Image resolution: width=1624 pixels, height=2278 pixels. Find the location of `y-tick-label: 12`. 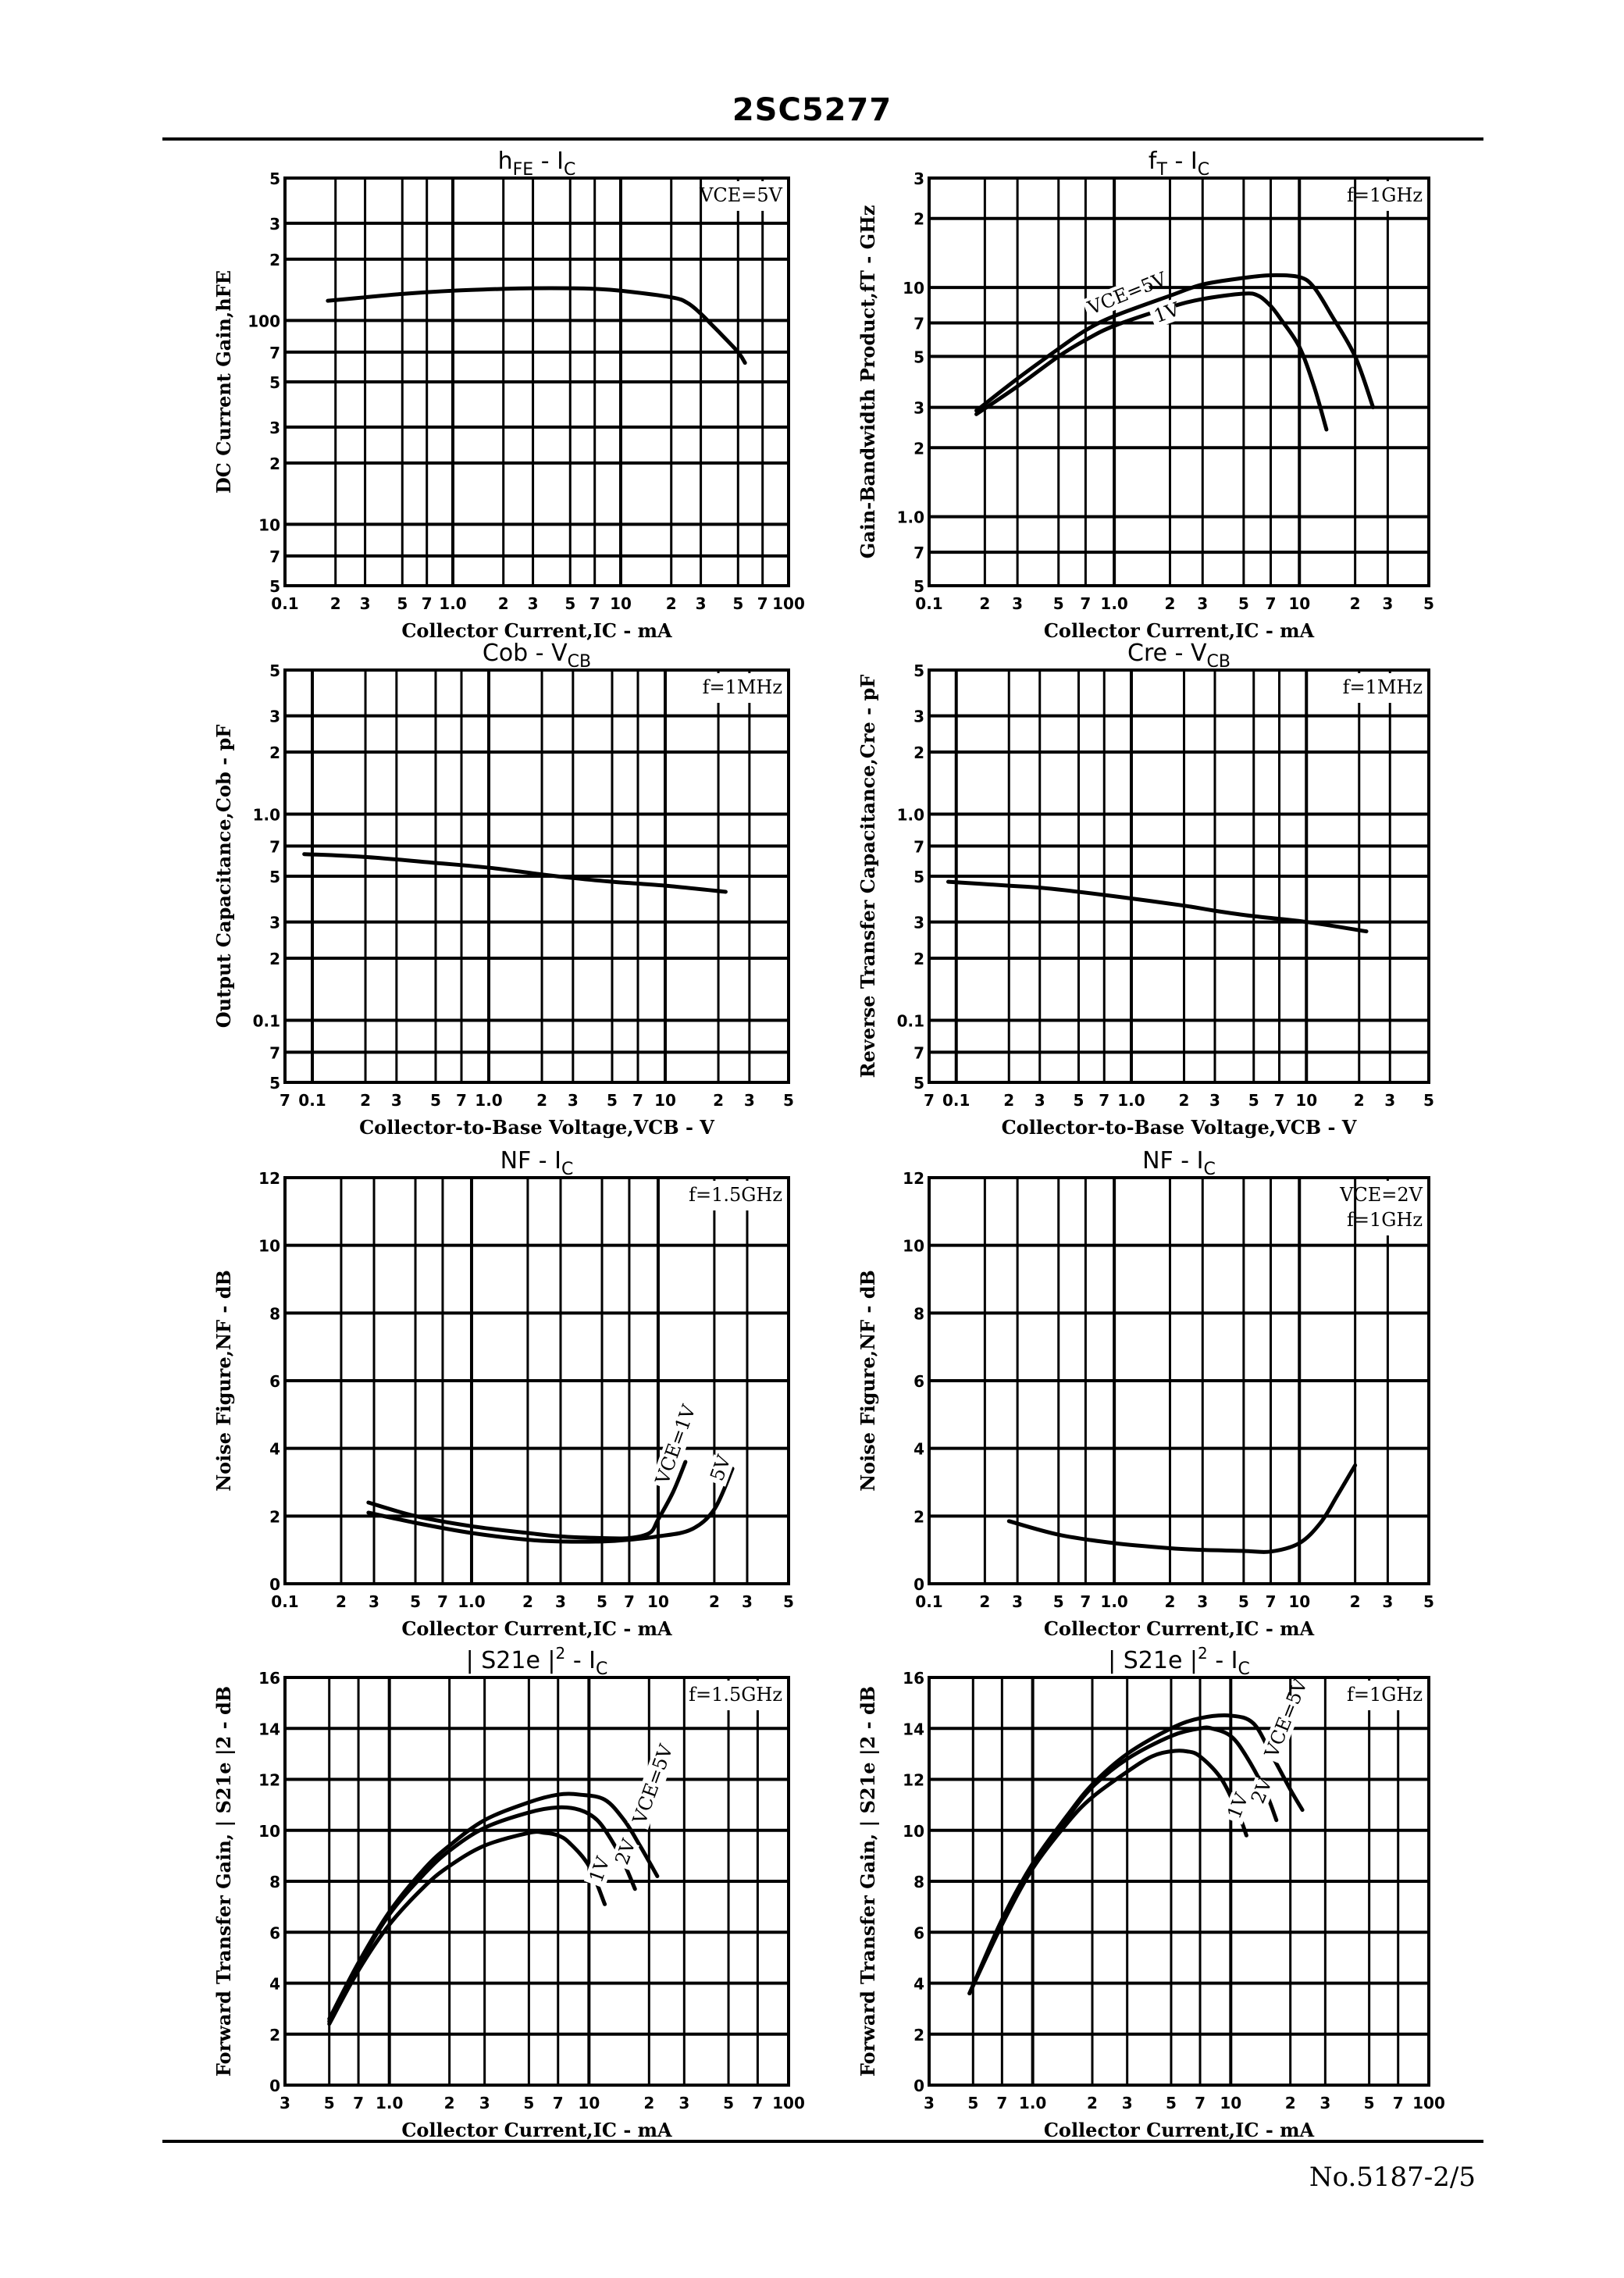

y-tick-label: 12 is located at coordinates (269, 1780).